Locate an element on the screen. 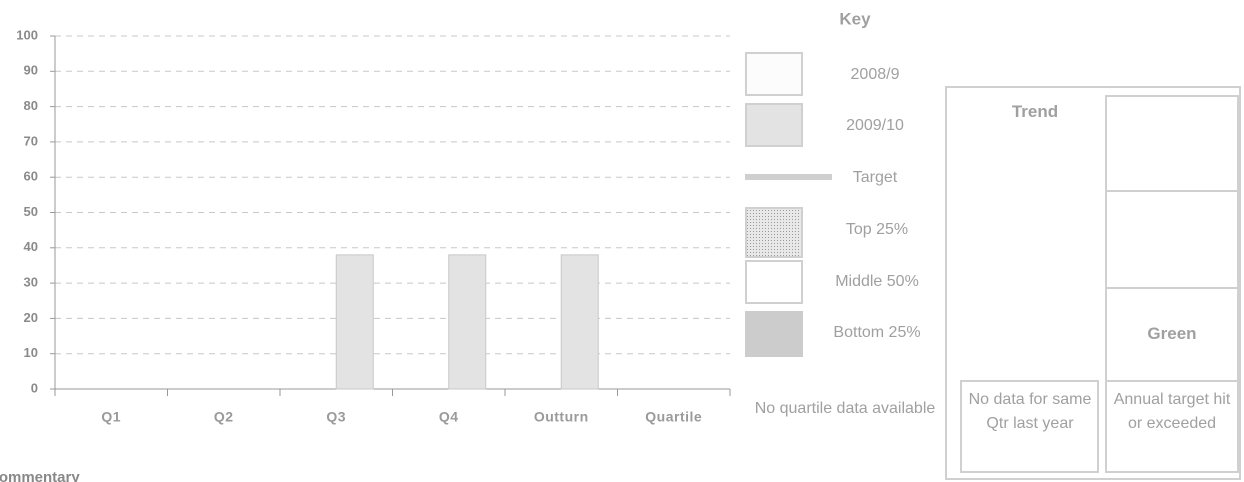  y-tick-label: 60 is located at coordinates (31, 176).